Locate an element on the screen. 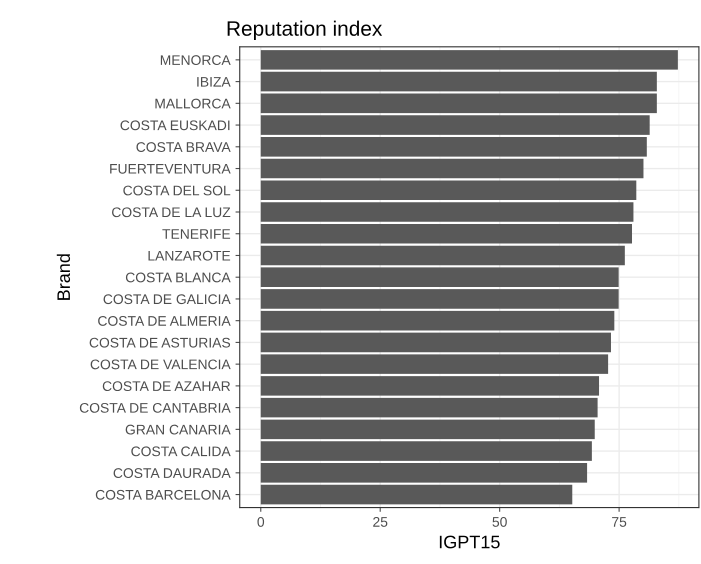 Image resolution: width=701 pixels, height=564 pixels. y-tick-label: MENORCA is located at coordinates (195, 60).